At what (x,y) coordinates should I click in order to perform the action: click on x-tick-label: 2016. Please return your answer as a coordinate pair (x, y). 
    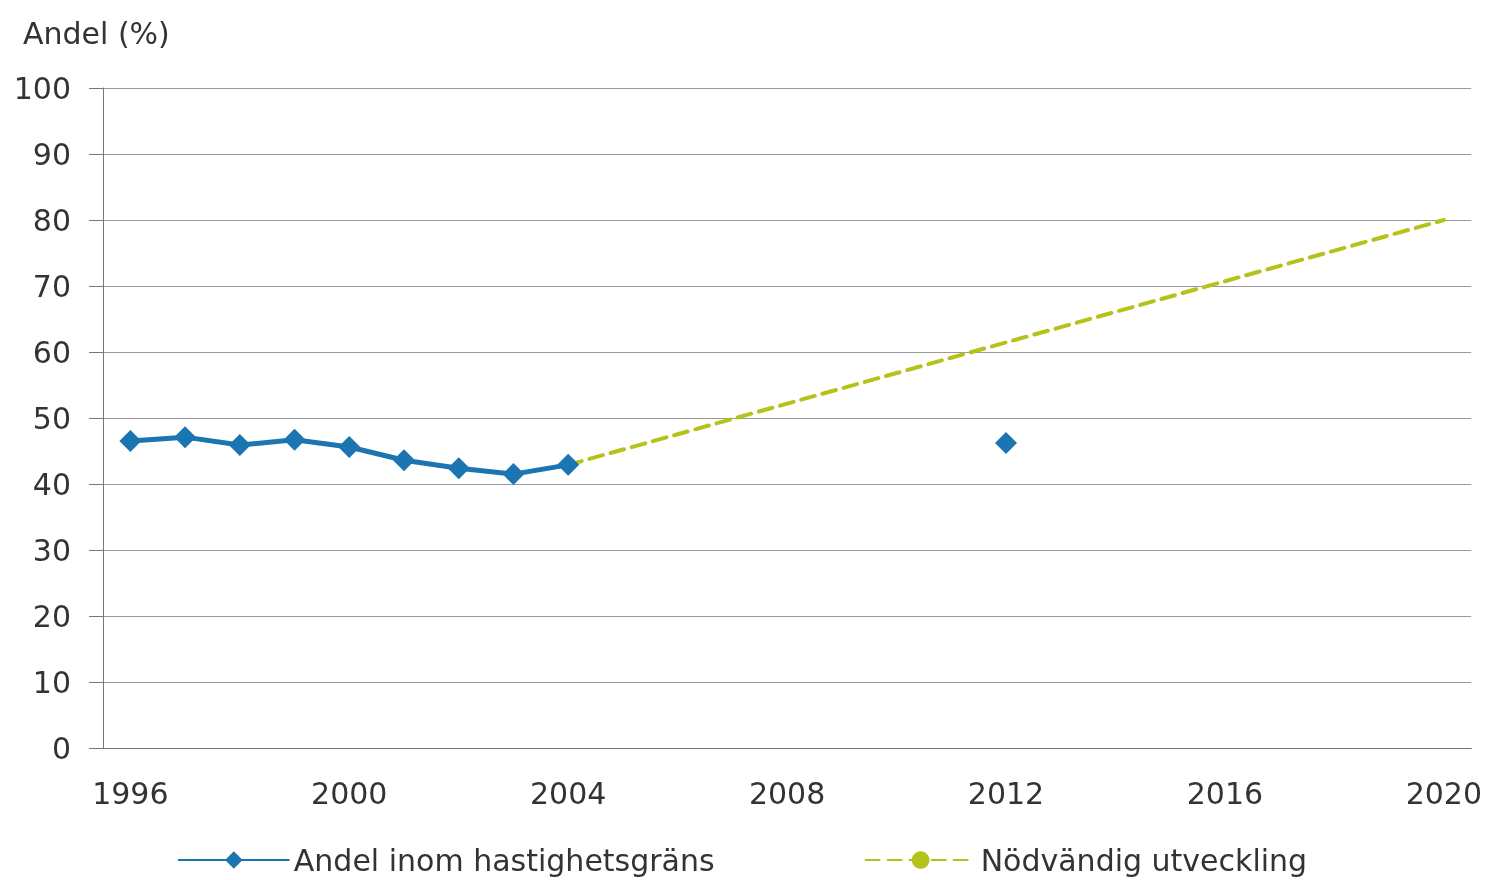
    Looking at the image, I should click on (1225, 793).